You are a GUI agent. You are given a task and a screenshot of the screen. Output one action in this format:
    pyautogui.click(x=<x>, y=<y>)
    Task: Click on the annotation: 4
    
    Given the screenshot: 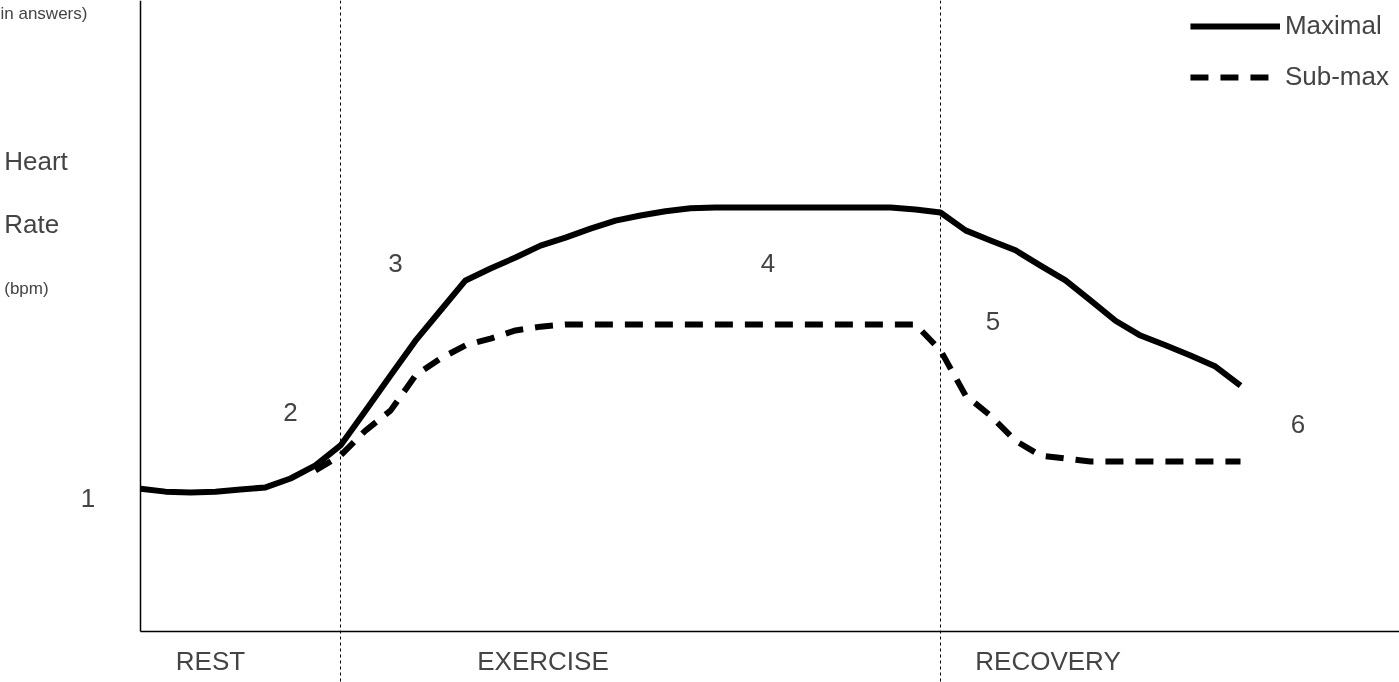 What is the action you would take?
    pyautogui.click(x=768, y=262)
    